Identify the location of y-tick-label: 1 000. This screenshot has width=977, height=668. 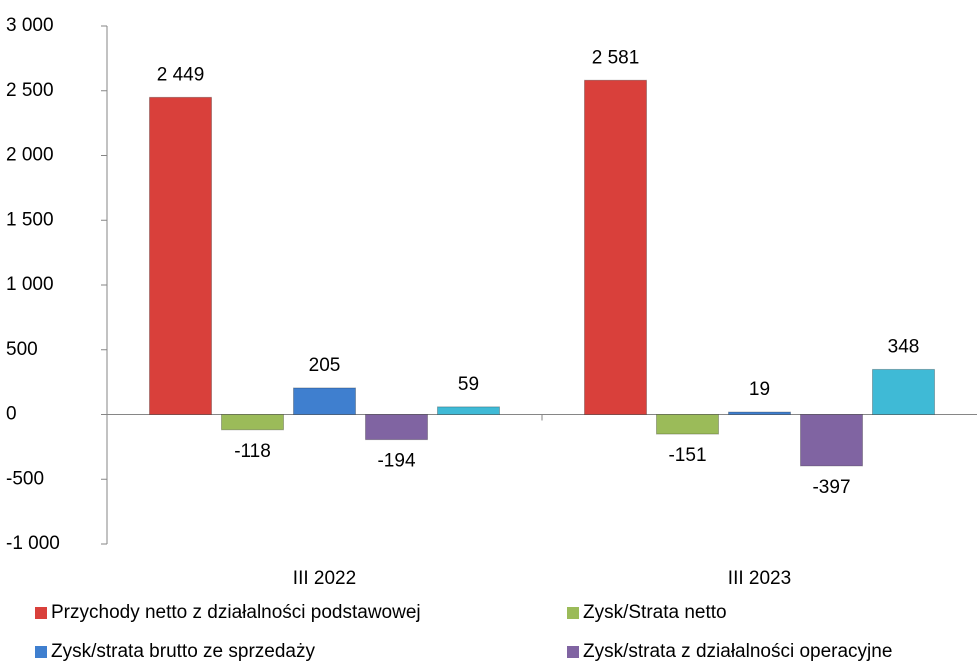
(30, 284).